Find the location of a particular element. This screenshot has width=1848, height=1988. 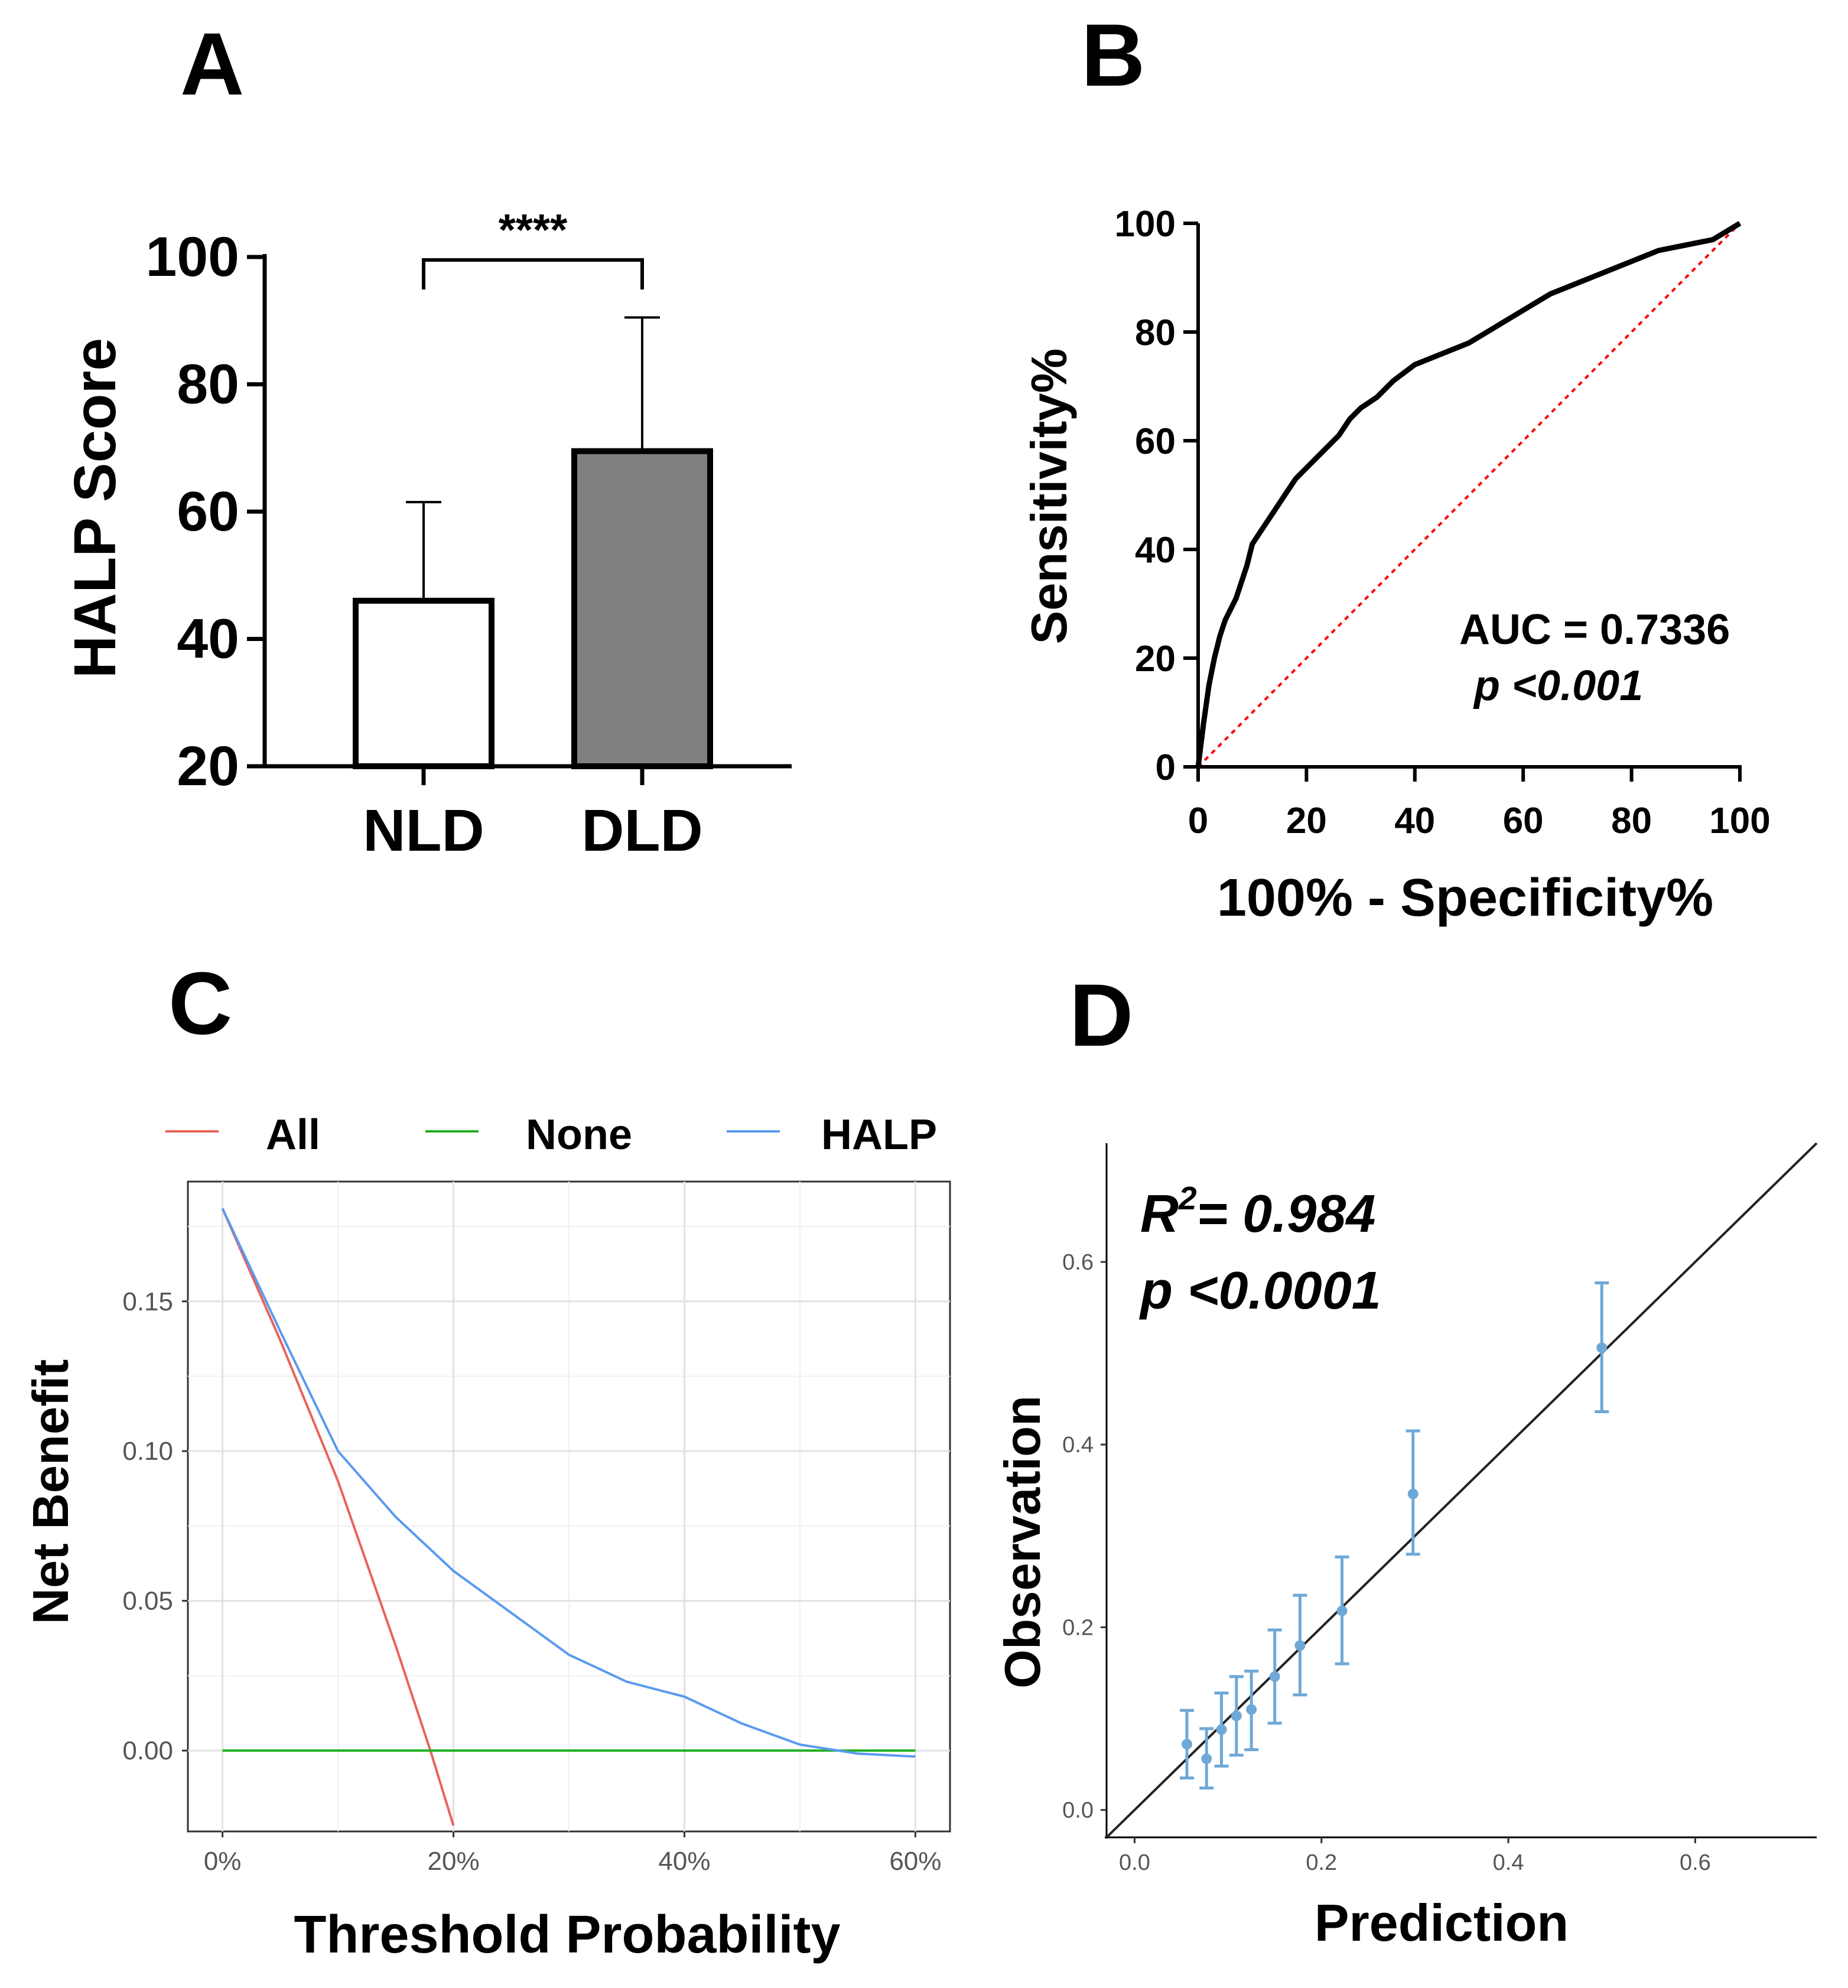

b-ytick-label: 20 is located at coordinates (1155, 659).